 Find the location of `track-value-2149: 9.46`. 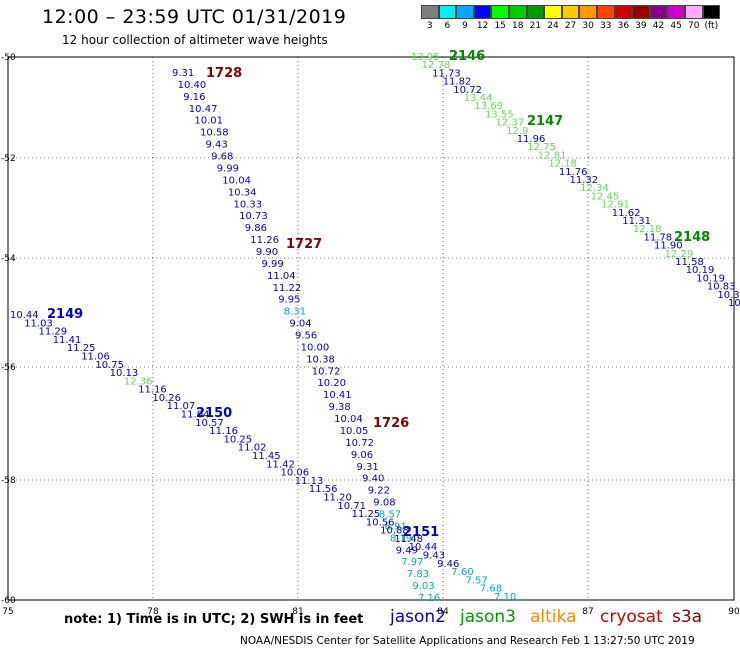

track-value-2149: 9.46 is located at coordinates (448, 564).